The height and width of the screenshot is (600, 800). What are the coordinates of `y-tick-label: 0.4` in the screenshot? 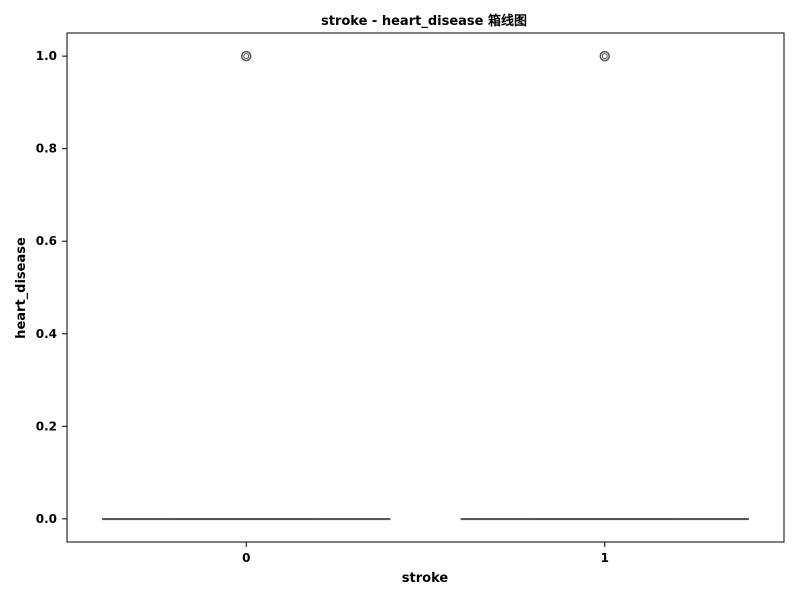 It's located at (46, 334).